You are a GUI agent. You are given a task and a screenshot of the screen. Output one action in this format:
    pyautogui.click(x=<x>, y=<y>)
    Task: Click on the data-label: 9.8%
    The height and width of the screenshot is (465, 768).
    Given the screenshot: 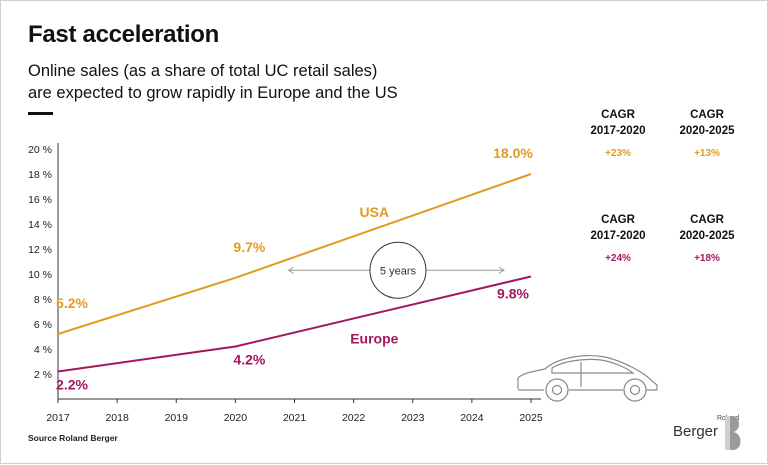 What is the action you would take?
    pyautogui.click(x=513, y=294)
    